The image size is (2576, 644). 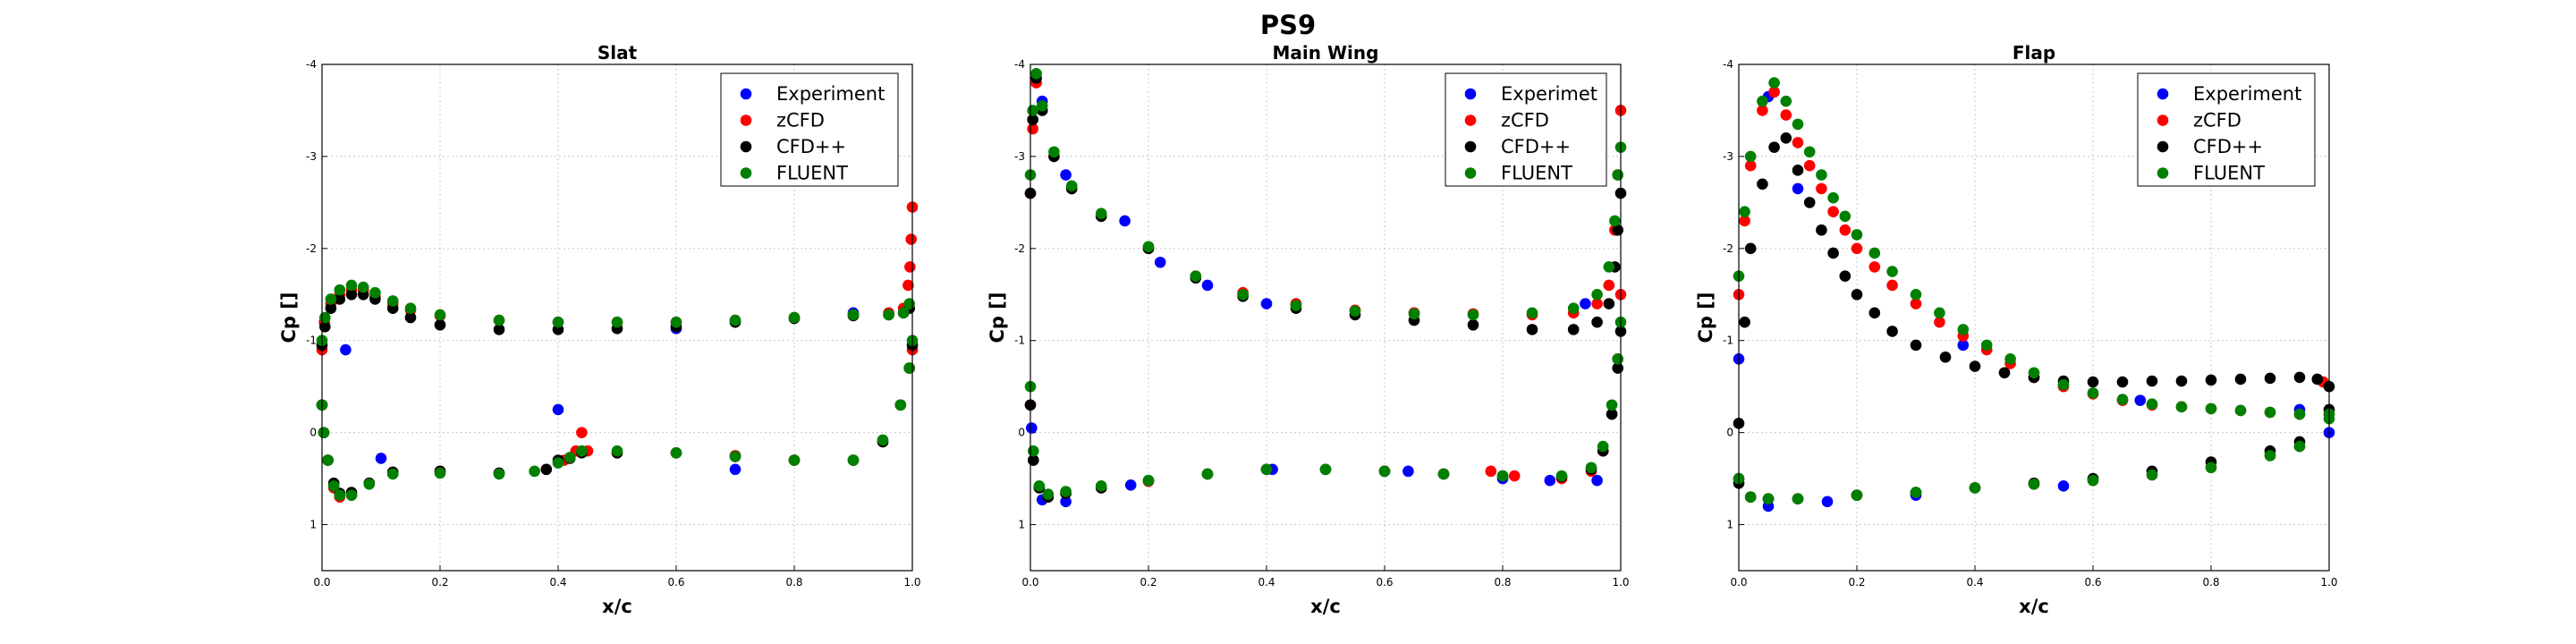 I want to click on main-wing-legend-marker-cfd, so click(x=1470, y=146).